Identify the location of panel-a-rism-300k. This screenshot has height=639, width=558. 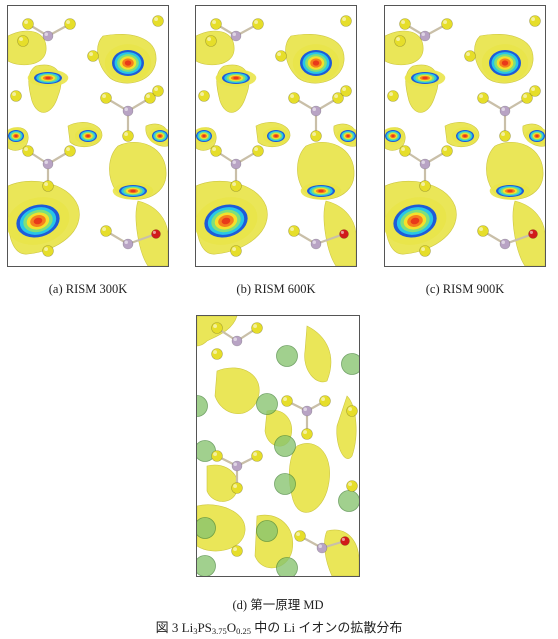
(88, 136).